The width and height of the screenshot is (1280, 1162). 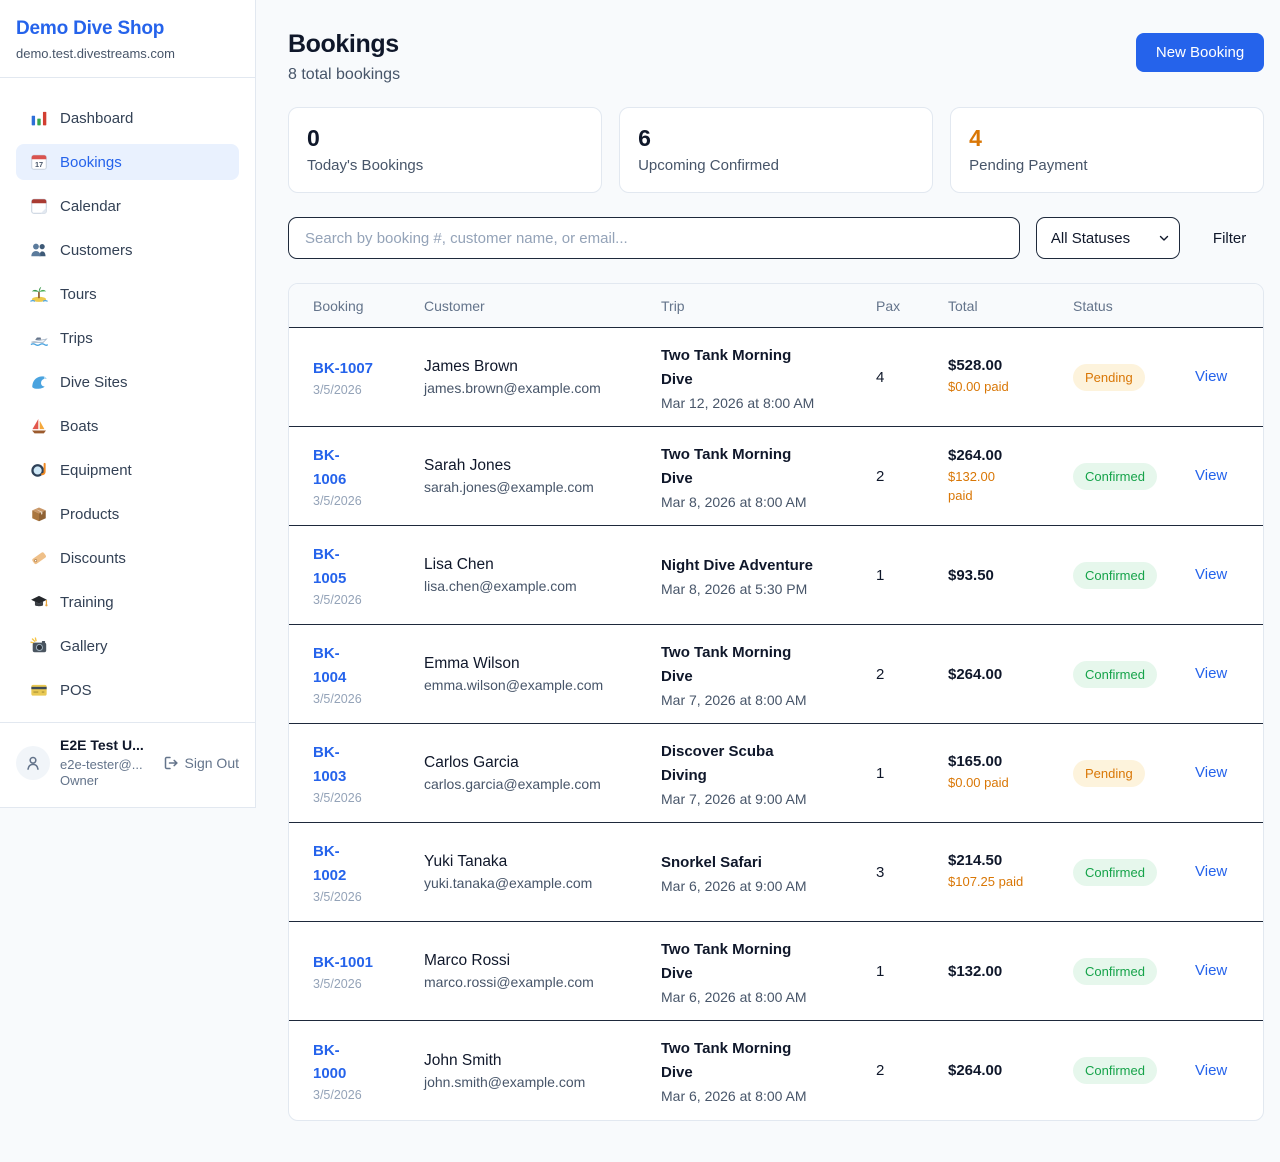 What do you see at coordinates (127, 250) in the screenshot?
I see `sidebar-item-customers: Customers` at bounding box center [127, 250].